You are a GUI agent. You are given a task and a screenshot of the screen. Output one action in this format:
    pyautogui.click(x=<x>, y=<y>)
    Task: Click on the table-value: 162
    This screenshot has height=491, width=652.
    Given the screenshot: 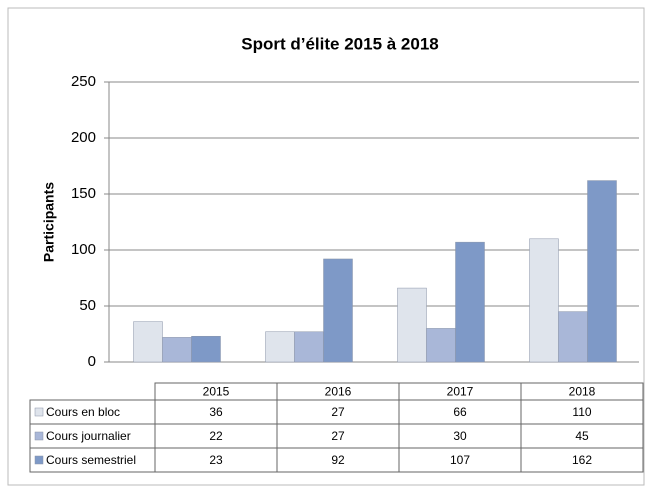 What is the action you would take?
    pyautogui.click(x=582, y=460)
    